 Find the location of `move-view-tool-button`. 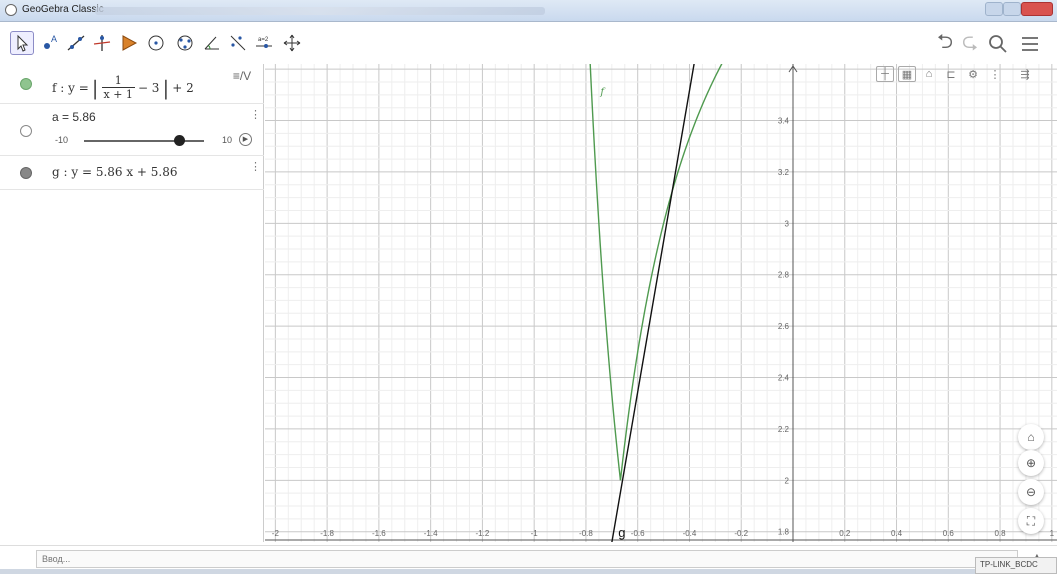

move-view-tool-button is located at coordinates (292, 43).